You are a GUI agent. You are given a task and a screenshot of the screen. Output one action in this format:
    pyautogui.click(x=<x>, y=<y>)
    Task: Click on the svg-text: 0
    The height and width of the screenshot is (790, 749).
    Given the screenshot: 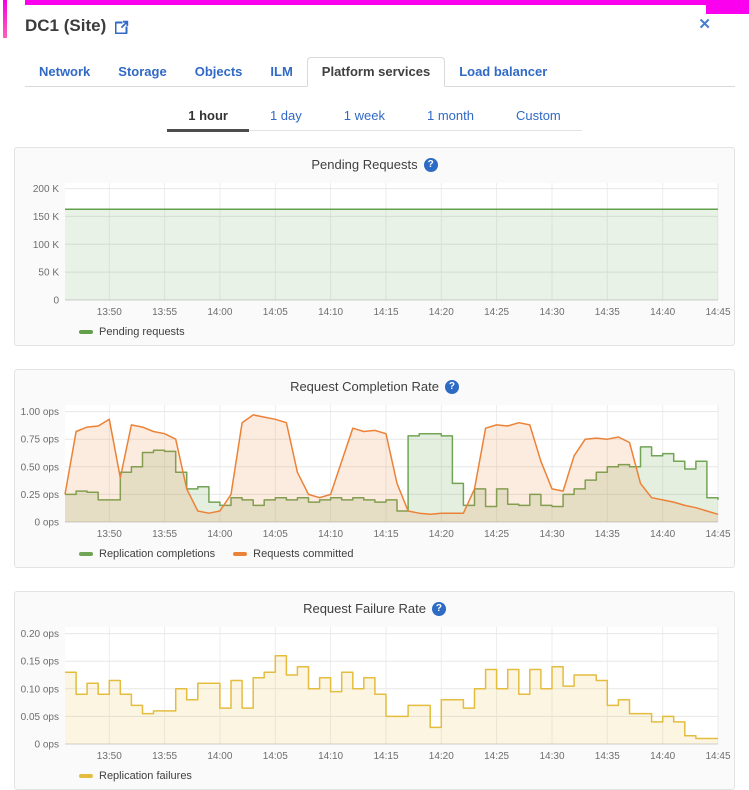 What is the action you would take?
    pyautogui.click(x=56, y=301)
    